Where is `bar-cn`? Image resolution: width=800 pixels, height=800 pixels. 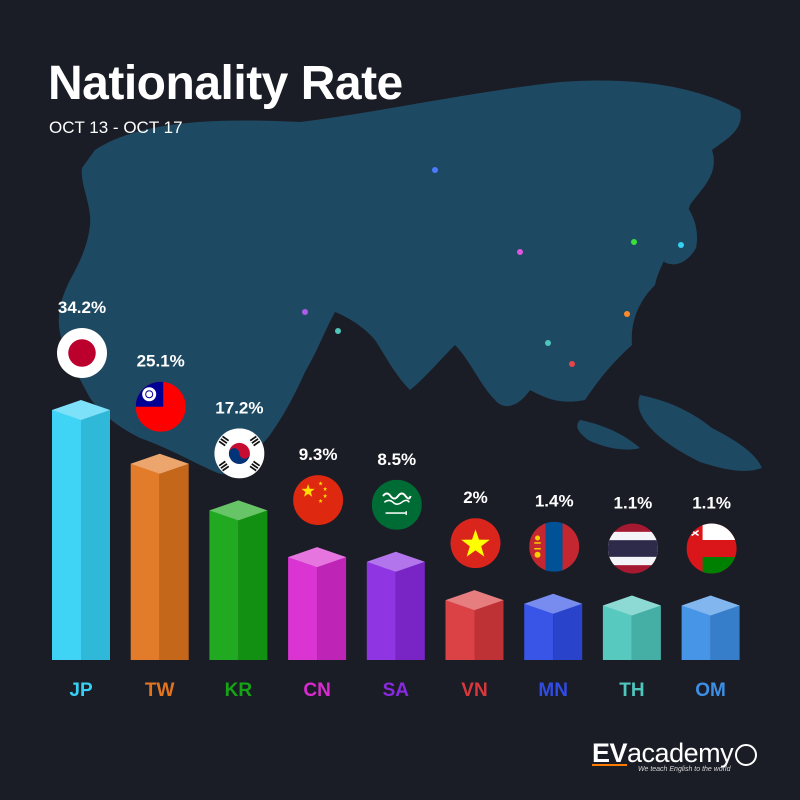
bar-cn is located at coordinates (317, 603).